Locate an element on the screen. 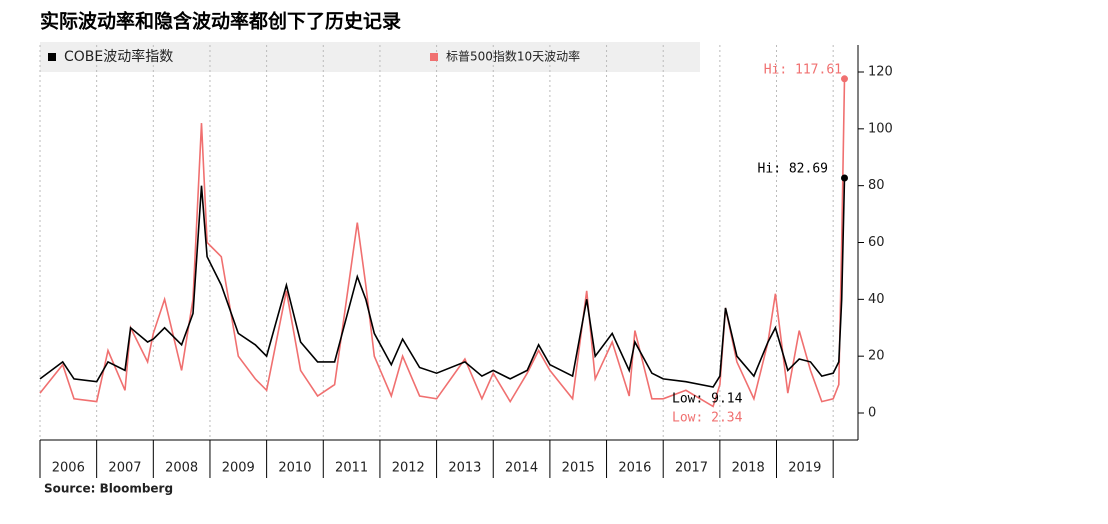  y-tick-label: 40 is located at coordinates (876, 299).